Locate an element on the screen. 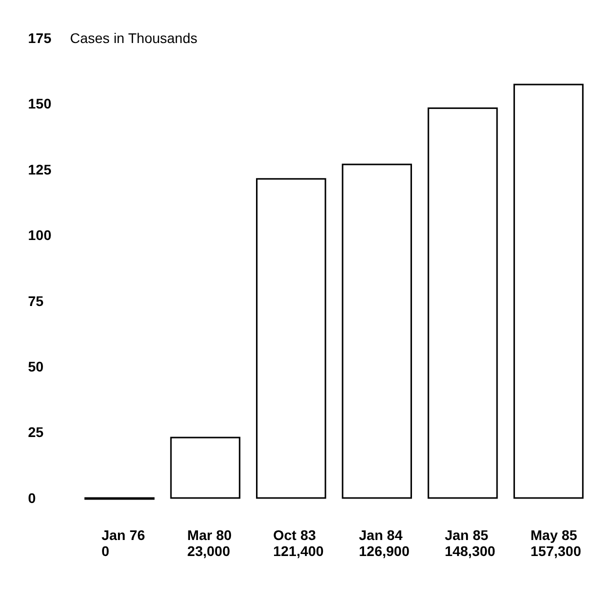 The height and width of the screenshot is (589, 612). y-tick-label: 25 is located at coordinates (36, 432).